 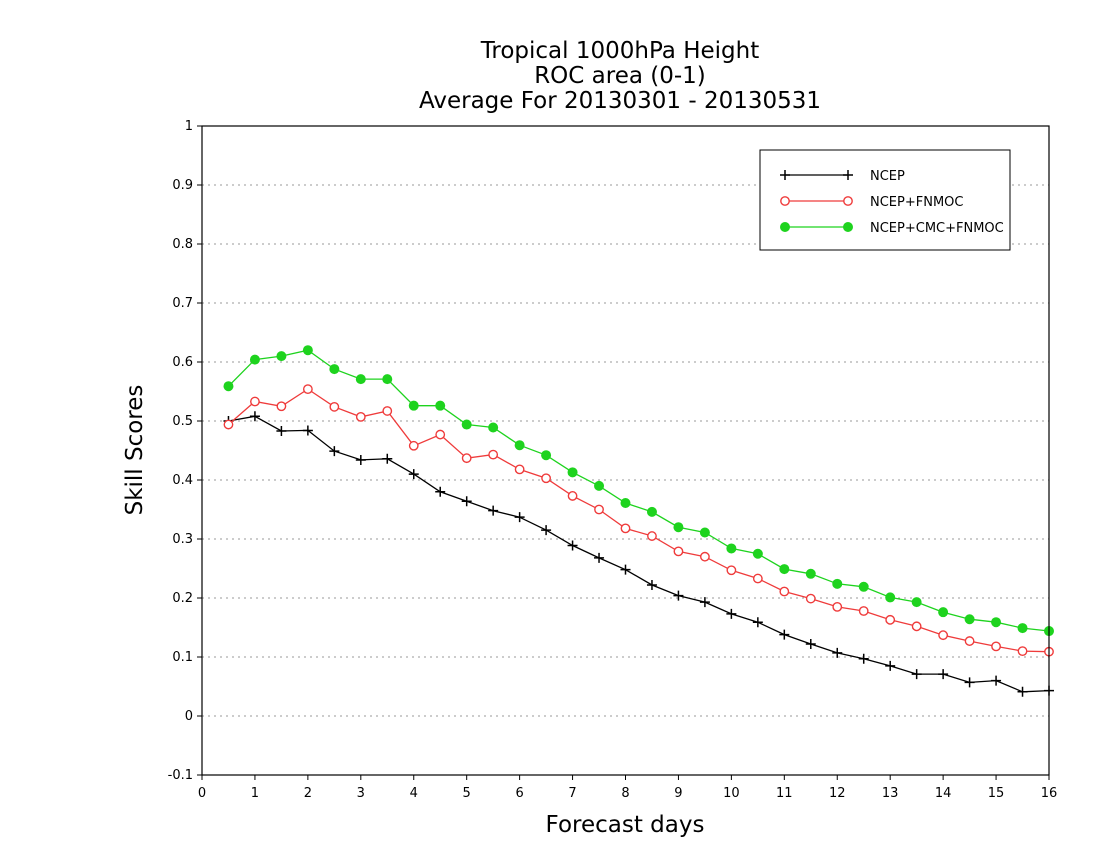 I want to click on y-tick-label-6: 0.5, so click(x=182, y=421).